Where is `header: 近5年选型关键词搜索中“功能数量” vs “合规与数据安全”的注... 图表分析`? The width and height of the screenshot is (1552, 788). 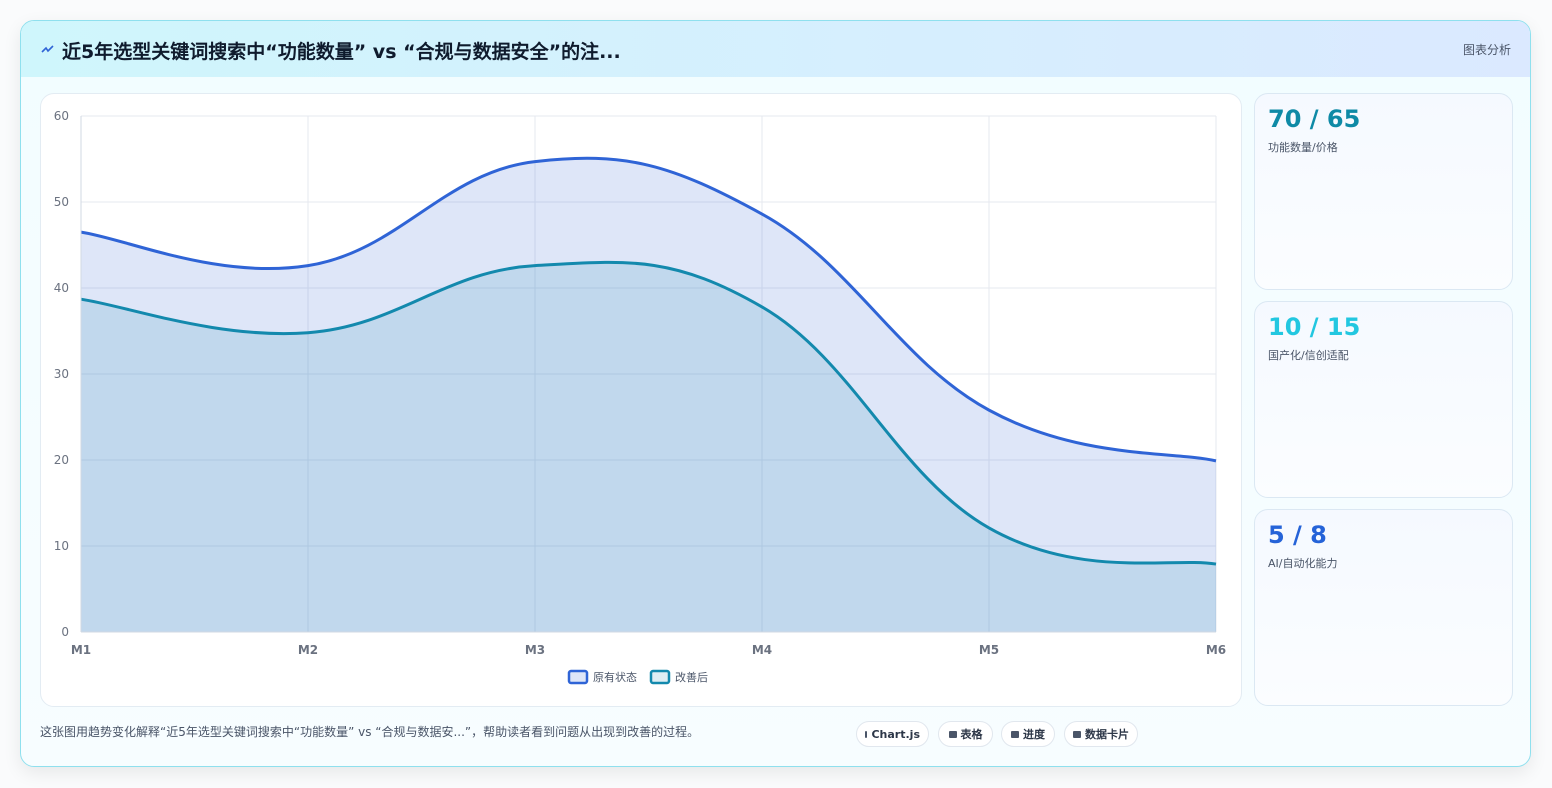
header: 近5年选型关键词搜索中“功能数量” vs “合规与数据安全”的注... 图表分析 is located at coordinates (775, 49).